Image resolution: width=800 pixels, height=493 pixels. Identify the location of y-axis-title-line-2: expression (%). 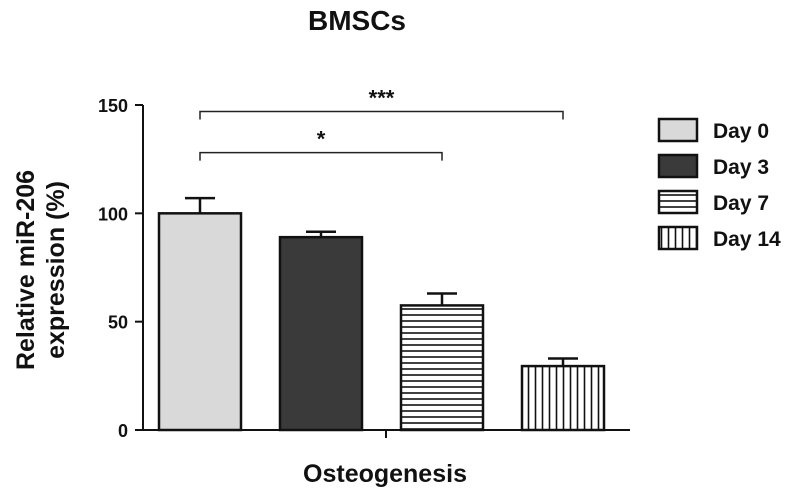
(56, 270).